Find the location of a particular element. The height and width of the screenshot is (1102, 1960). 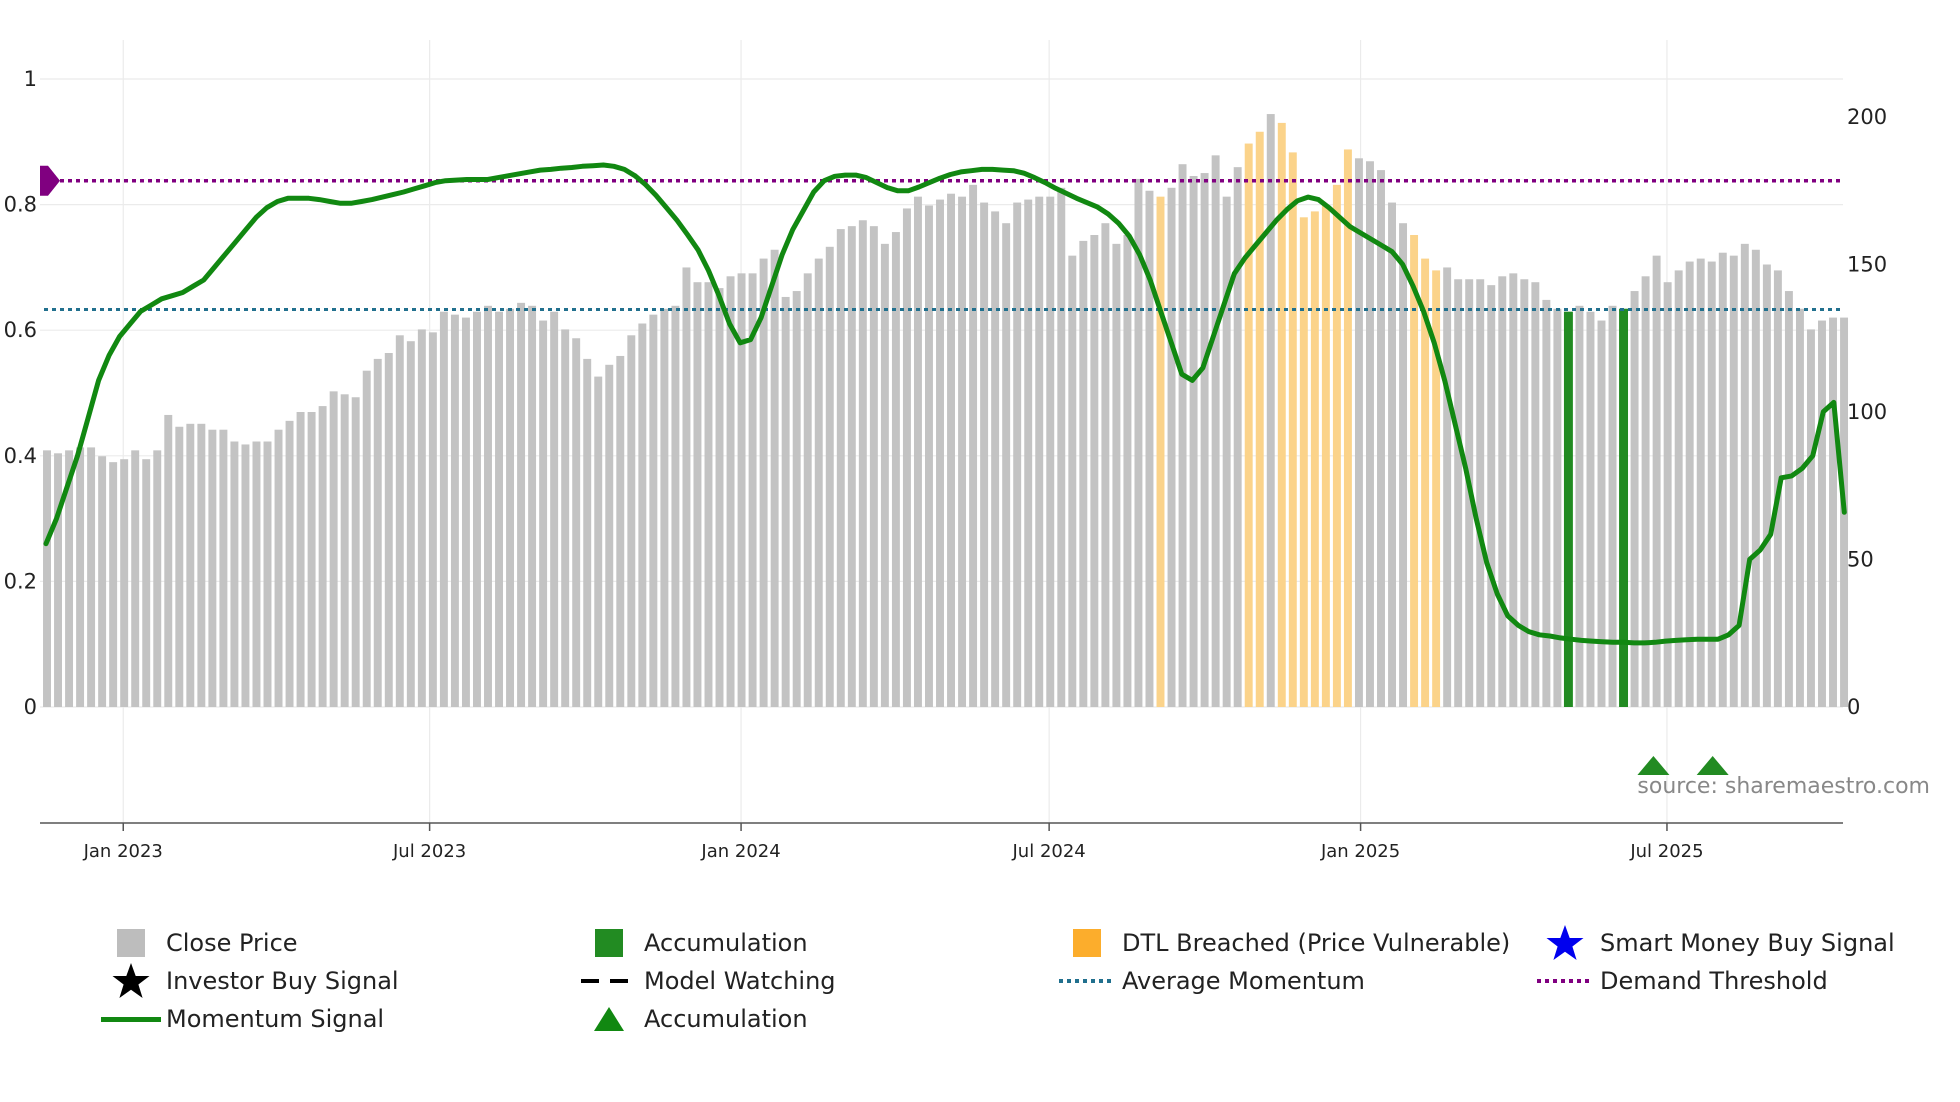

right-tick-label: 50 is located at coordinates (1860, 560).